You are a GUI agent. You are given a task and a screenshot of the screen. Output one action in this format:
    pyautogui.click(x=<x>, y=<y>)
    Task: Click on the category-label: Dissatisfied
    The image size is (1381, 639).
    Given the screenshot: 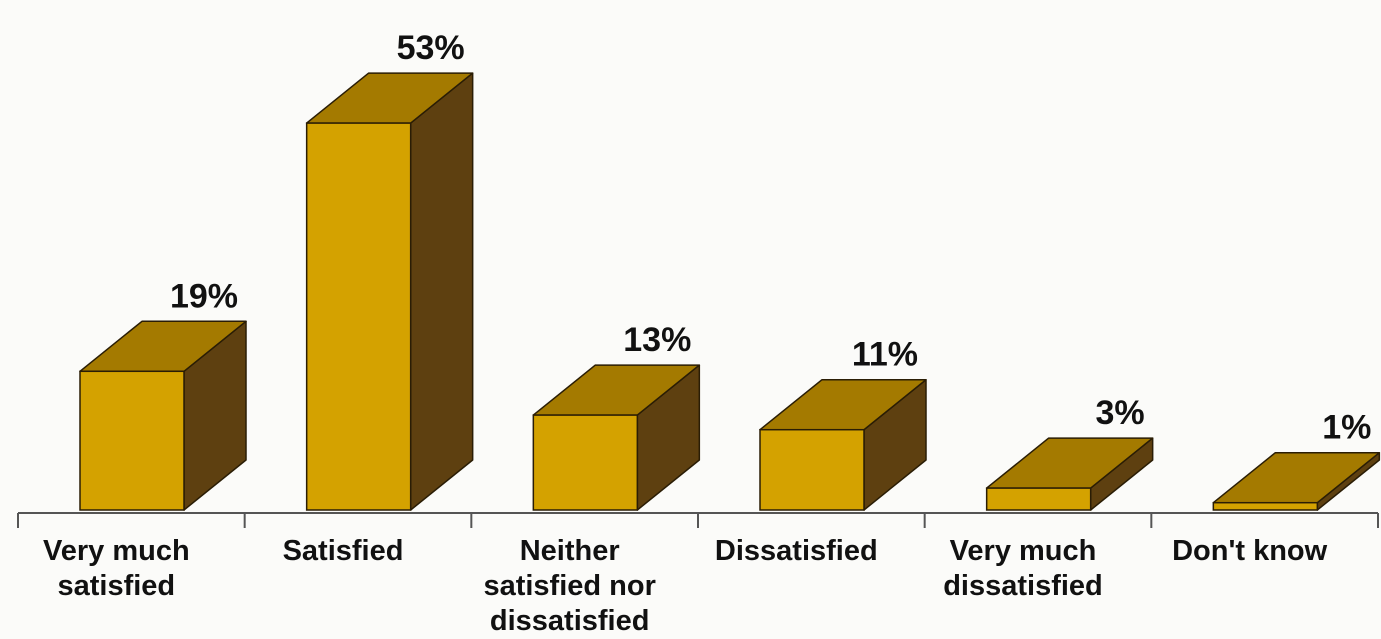 What is the action you would take?
    pyautogui.click(x=796, y=551)
    